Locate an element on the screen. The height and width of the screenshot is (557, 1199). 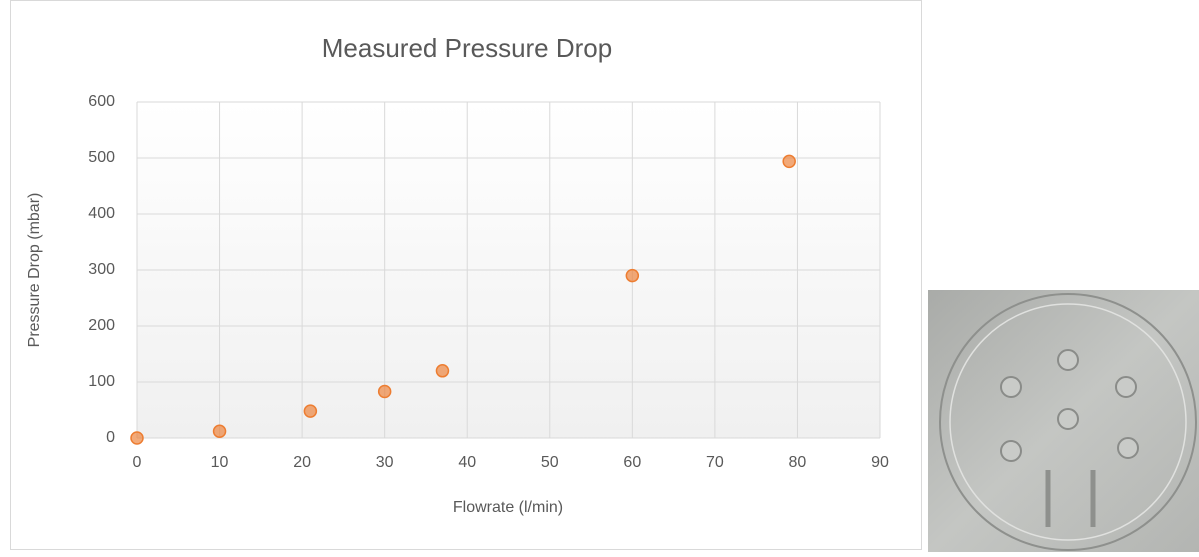
photo is located at coordinates (1063, 421).